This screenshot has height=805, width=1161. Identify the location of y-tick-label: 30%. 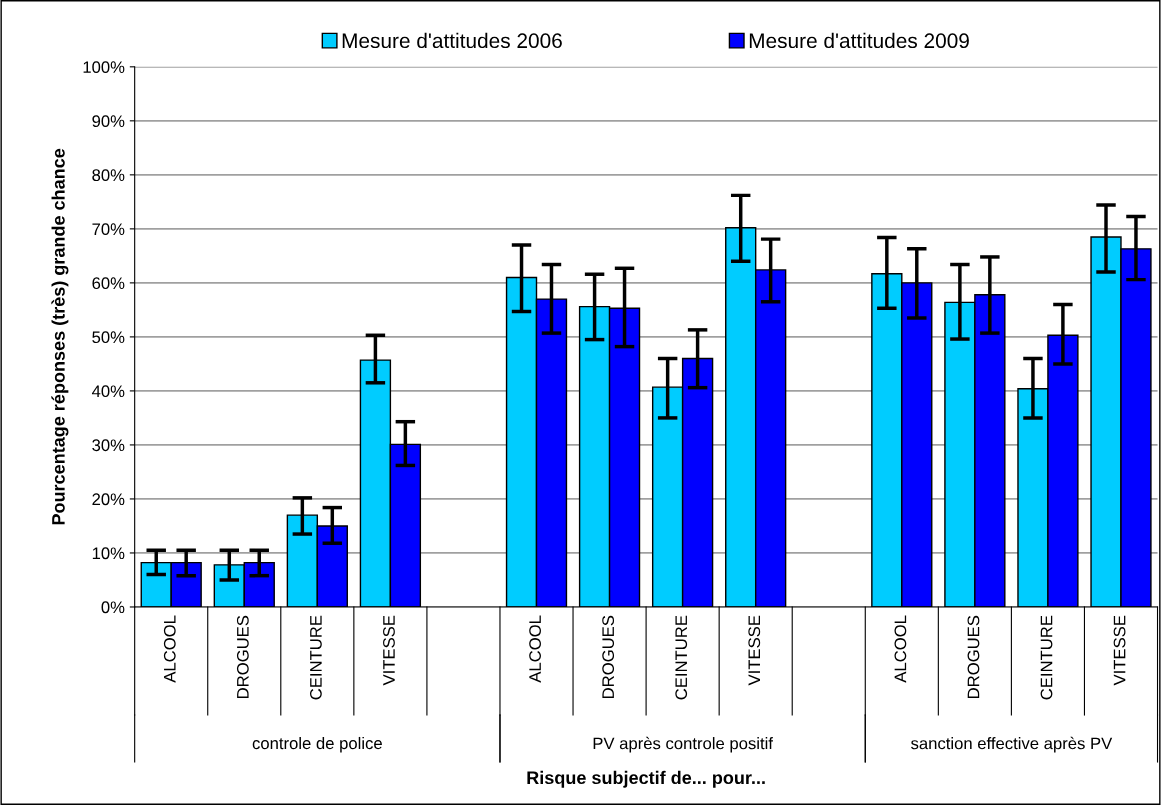
(108, 445).